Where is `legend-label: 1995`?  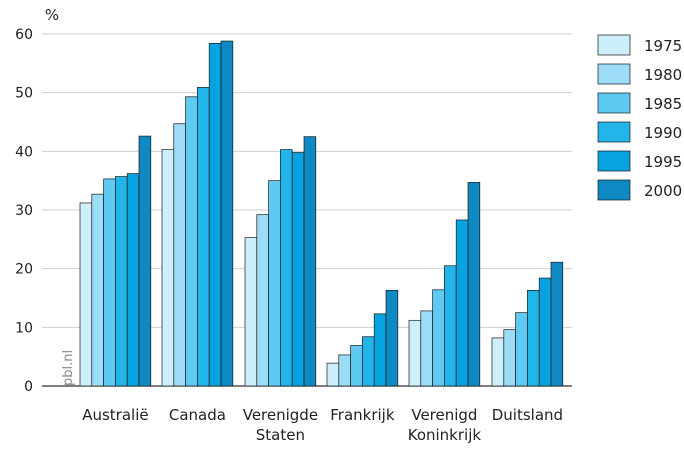 legend-label: 1995 is located at coordinates (663, 162).